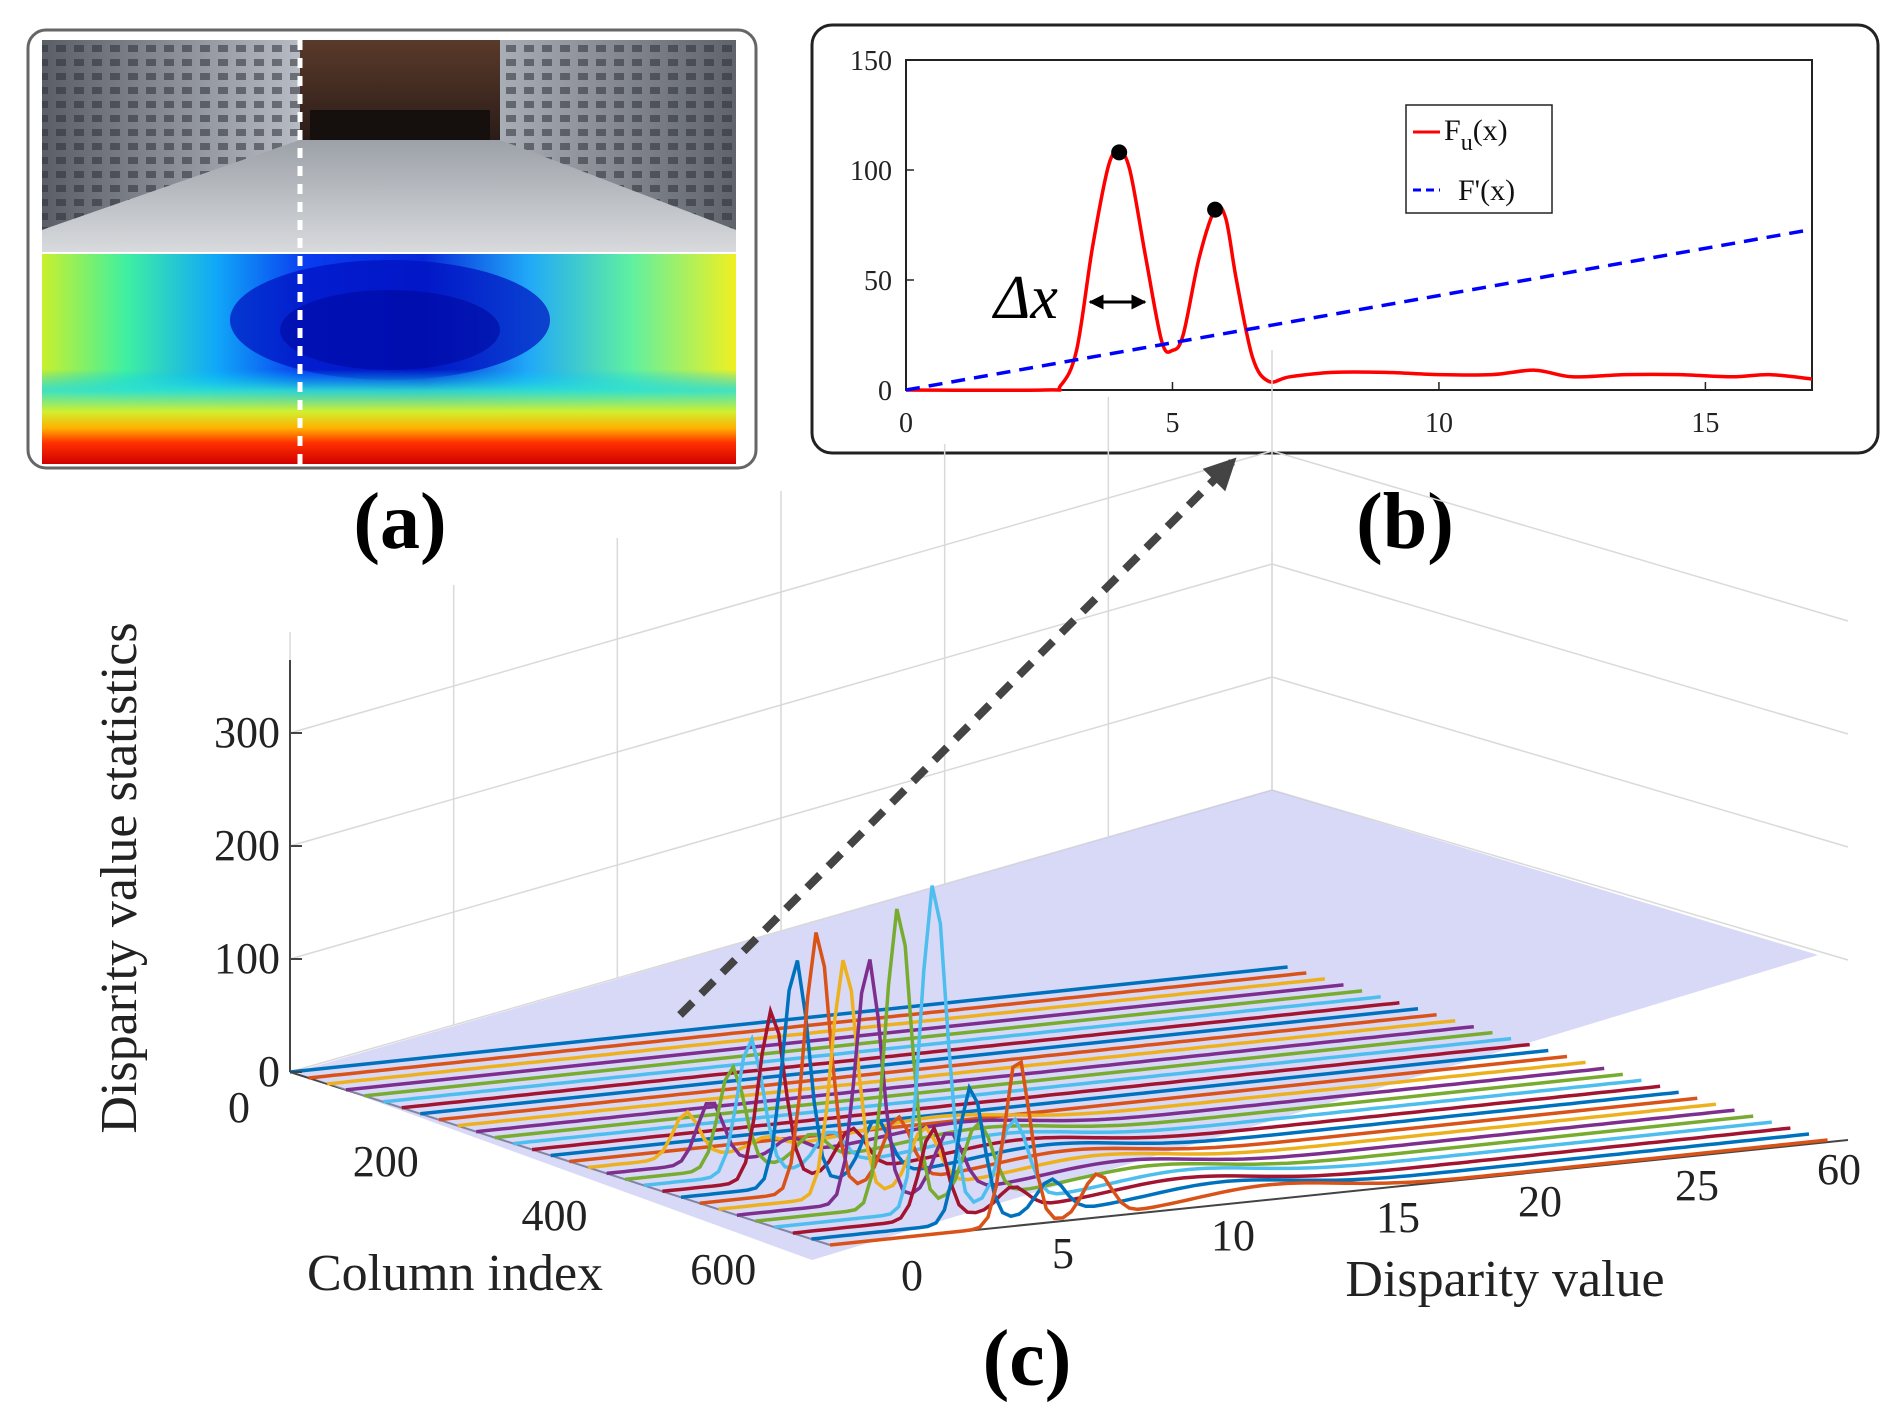 The height and width of the screenshot is (1416, 1899). I want to click on b-x-tick-label: 0, so click(906, 423).